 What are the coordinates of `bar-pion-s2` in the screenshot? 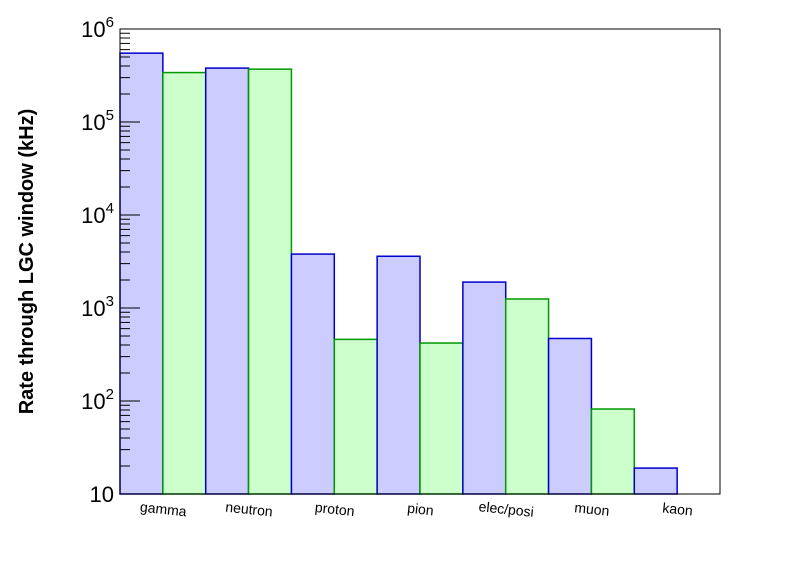 It's located at (441, 418).